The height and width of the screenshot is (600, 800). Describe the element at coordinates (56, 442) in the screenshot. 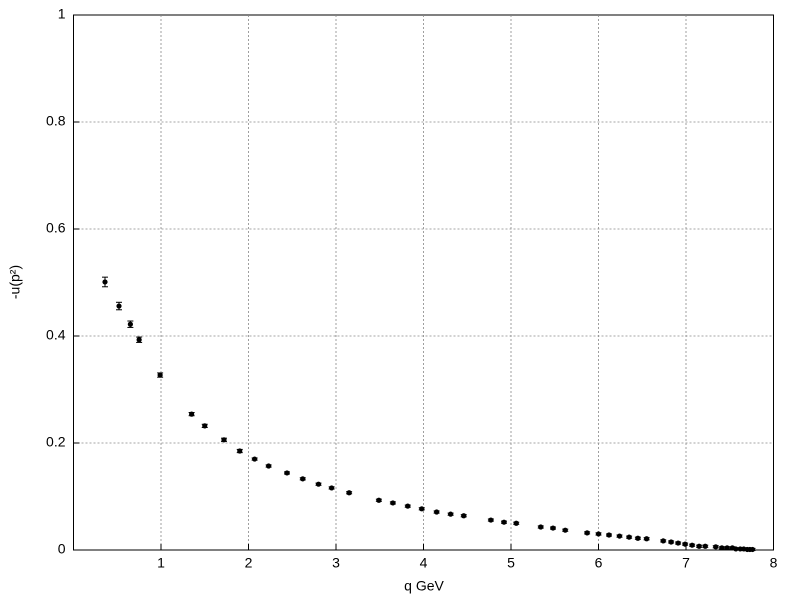

I see `y-tick-label: 0.2` at that location.